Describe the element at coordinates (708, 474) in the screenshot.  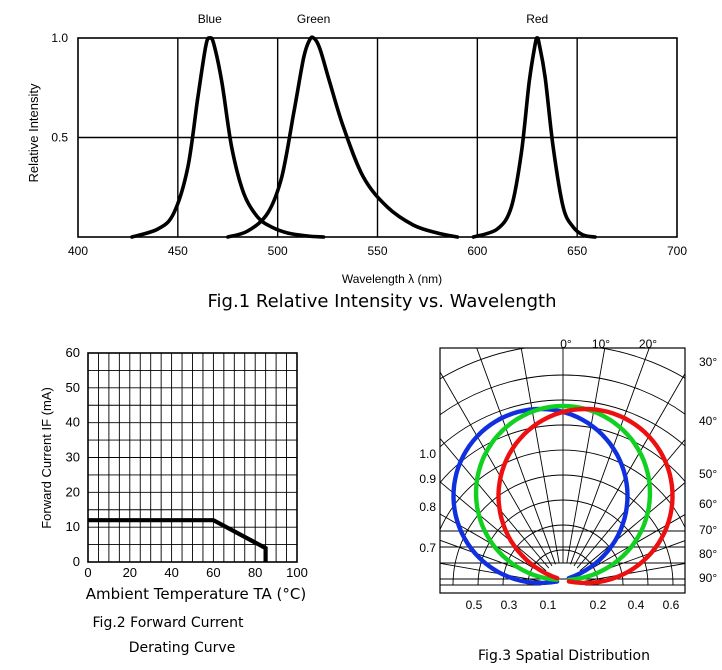
I see `fig3-angle-label: 50°` at that location.